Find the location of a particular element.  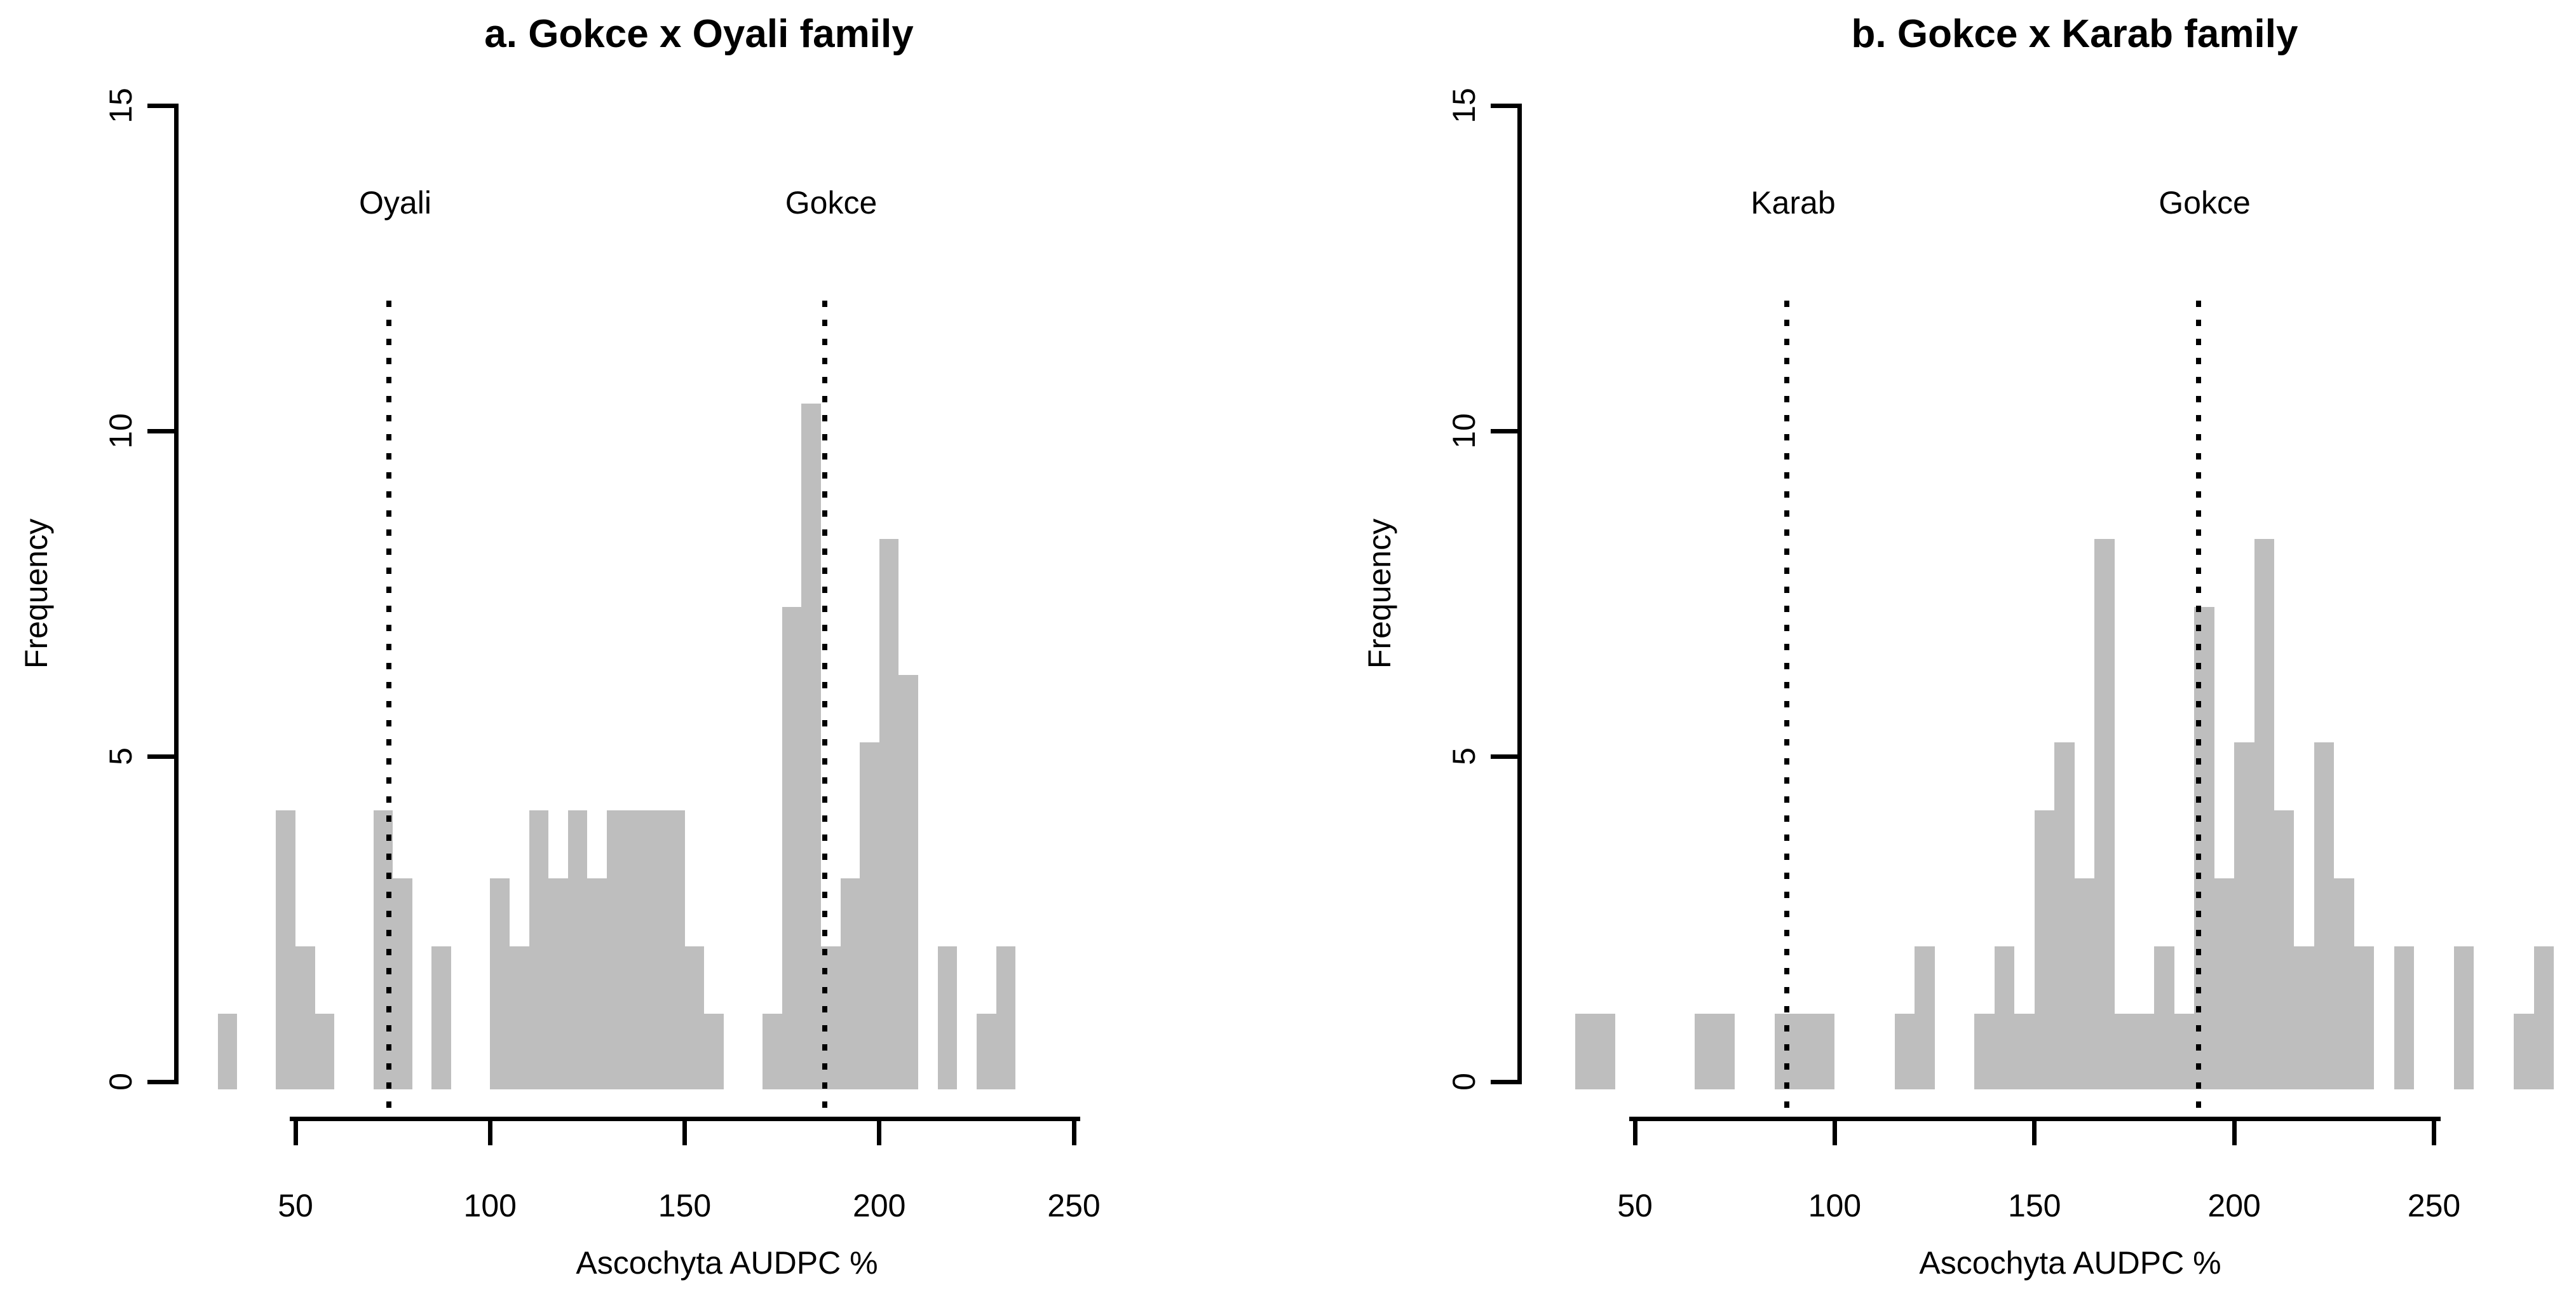

reference-line-karab is located at coordinates (1786, 705).